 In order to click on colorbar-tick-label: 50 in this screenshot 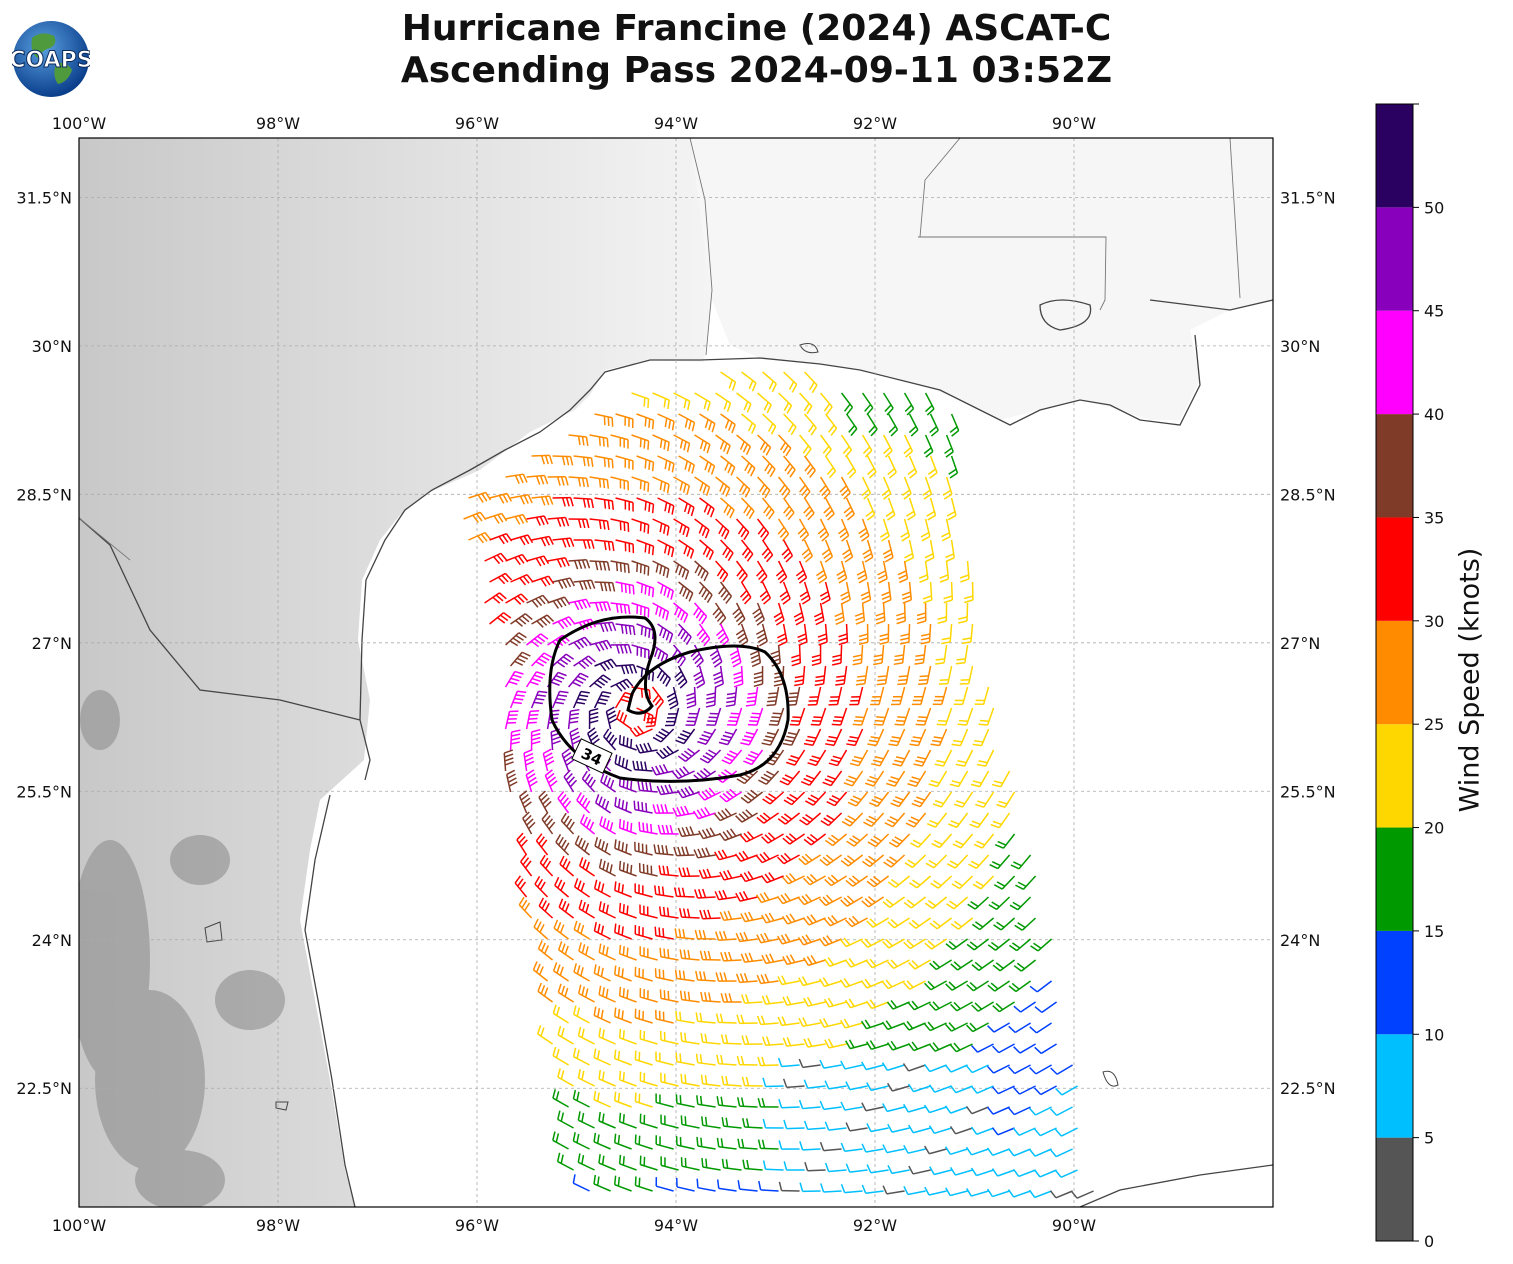, I will do `click(1434, 207)`.